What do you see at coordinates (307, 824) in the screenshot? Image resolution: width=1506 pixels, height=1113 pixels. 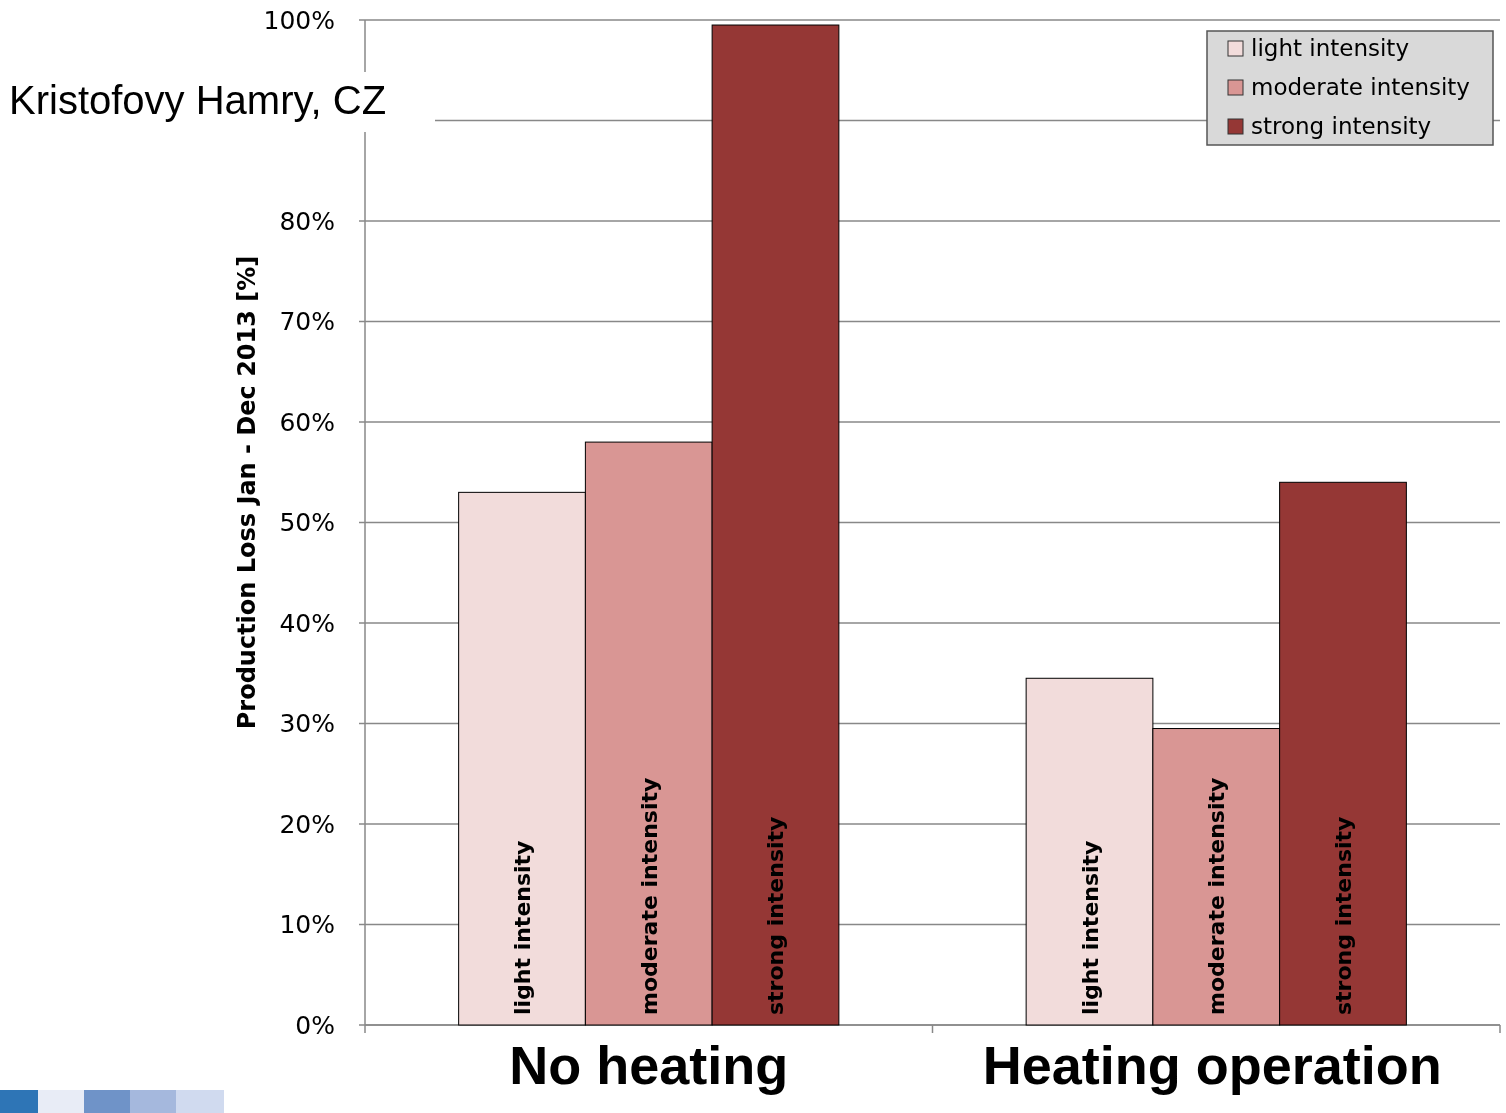 I see `y-tick-label: 20%` at bounding box center [307, 824].